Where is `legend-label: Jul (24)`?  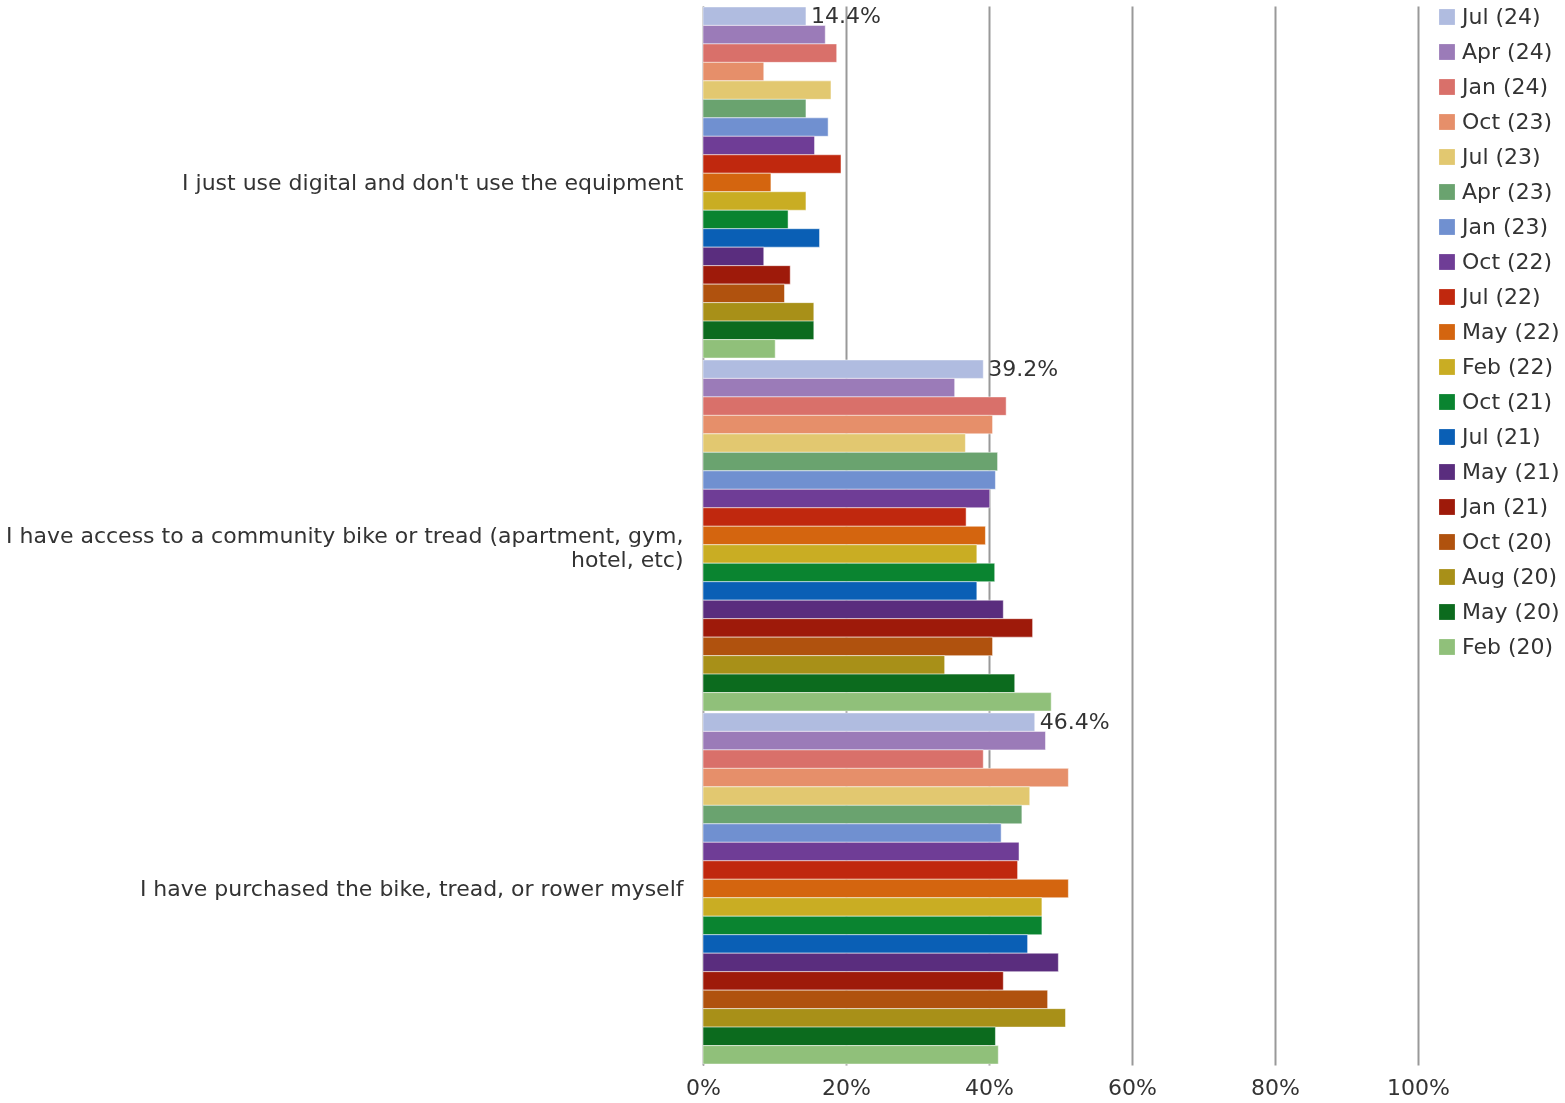 legend-label: Jul (24) is located at coordinates (1500, 16).